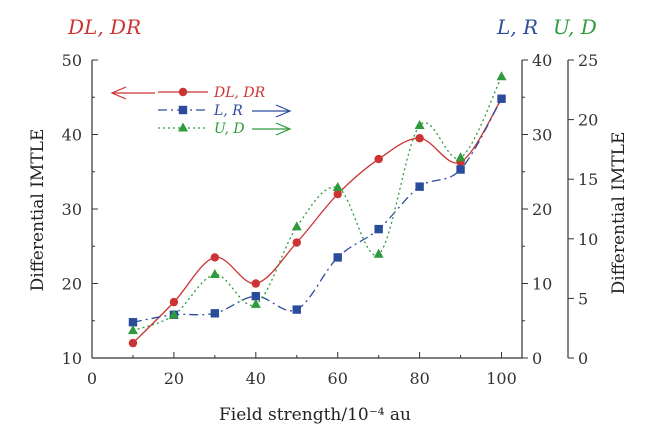 The width and height of the screenshot is (648, 438). I want to click on legend: DL, DR L, R U, D, so click(201, 111).